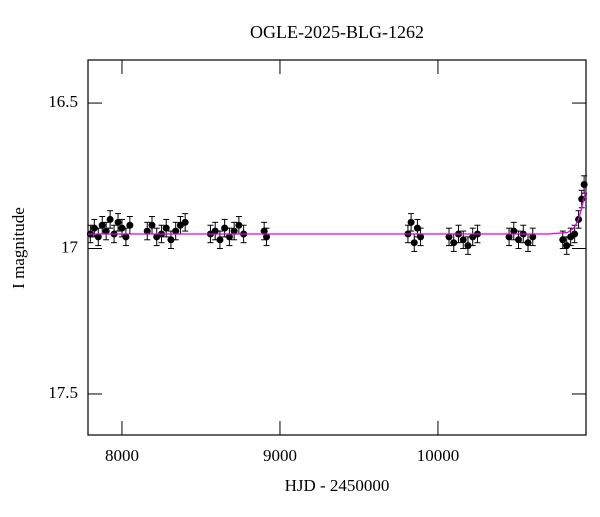 This screenshot has width=600, height=517. Describe the element at coordinates (63, 101) in the screenshot. I see `y-tick-label: 16.5` at that location.